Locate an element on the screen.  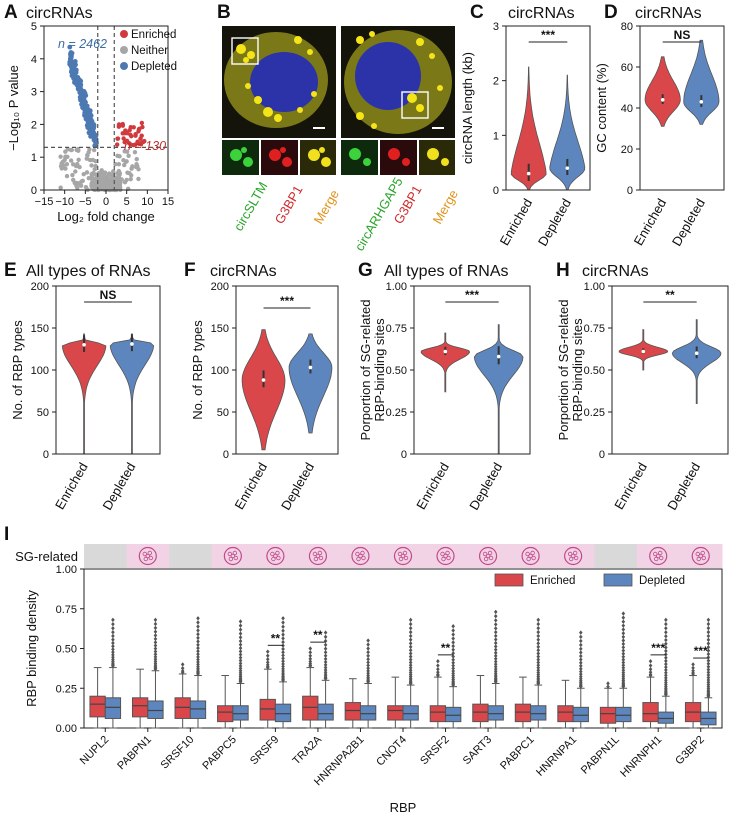
y-tick-label: 40 is located at coordinates (627, 109).